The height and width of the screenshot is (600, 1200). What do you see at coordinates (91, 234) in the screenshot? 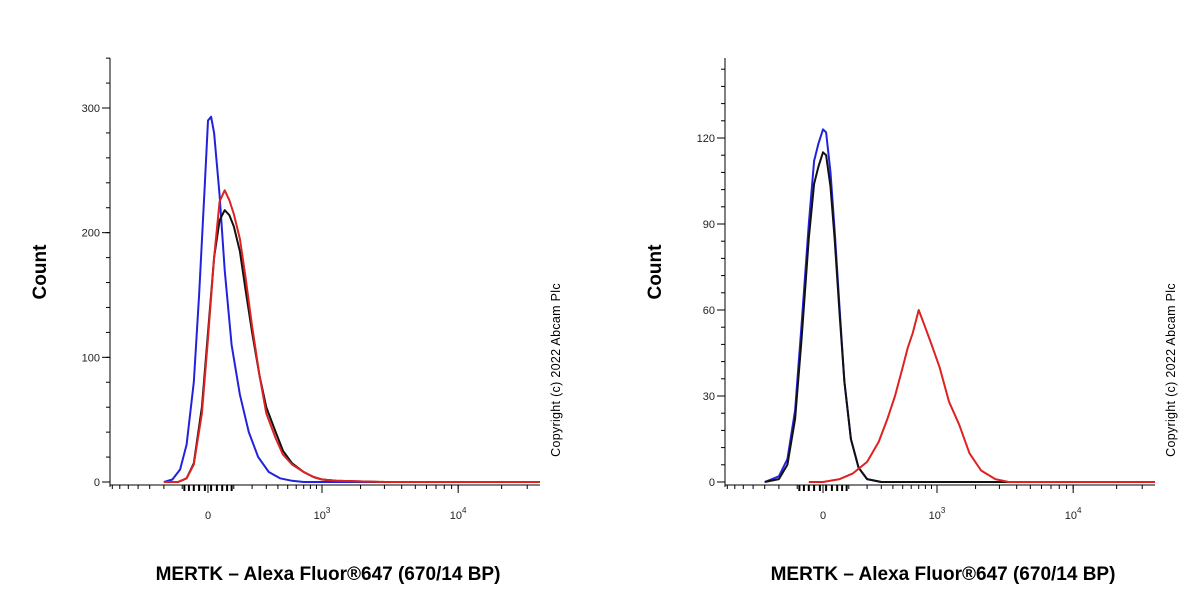
I see `y-tick-label: 200` at bounding box center [91, 234].